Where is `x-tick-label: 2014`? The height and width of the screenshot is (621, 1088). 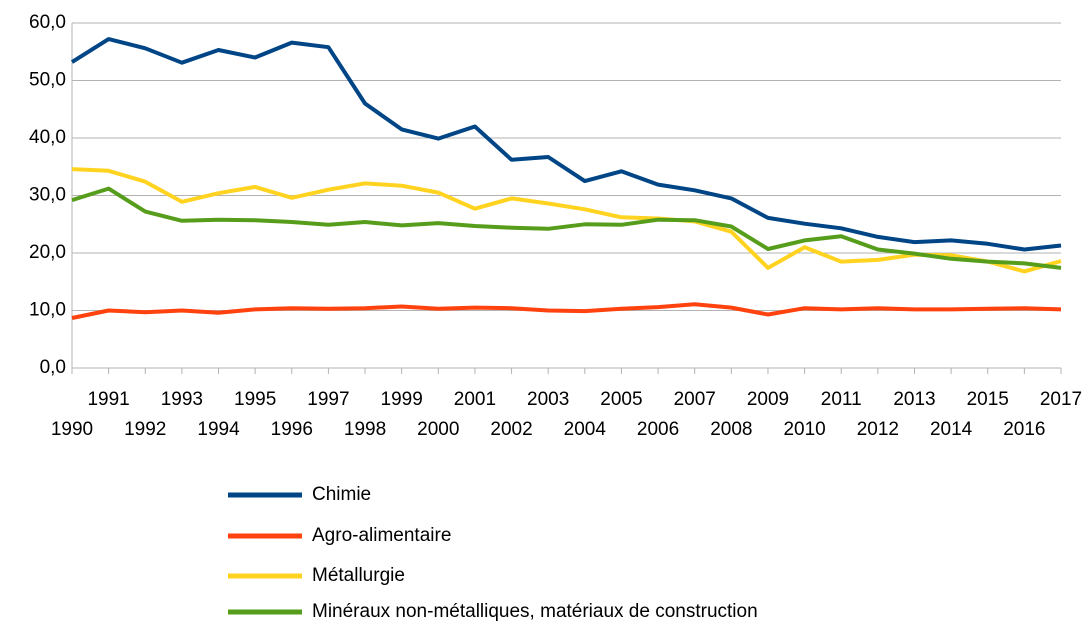
x-tick-label: 2014 is located at coordinates (951, 429).